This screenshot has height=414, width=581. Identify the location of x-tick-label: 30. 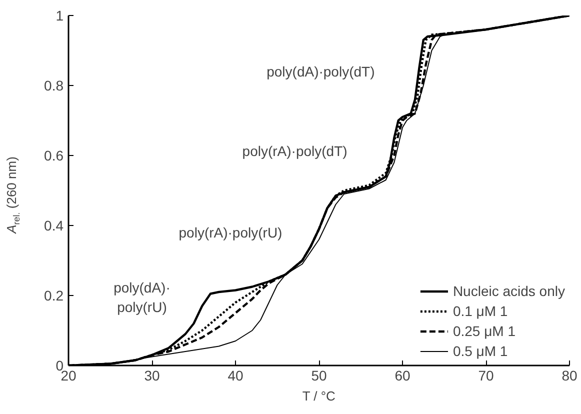
(152, 376).